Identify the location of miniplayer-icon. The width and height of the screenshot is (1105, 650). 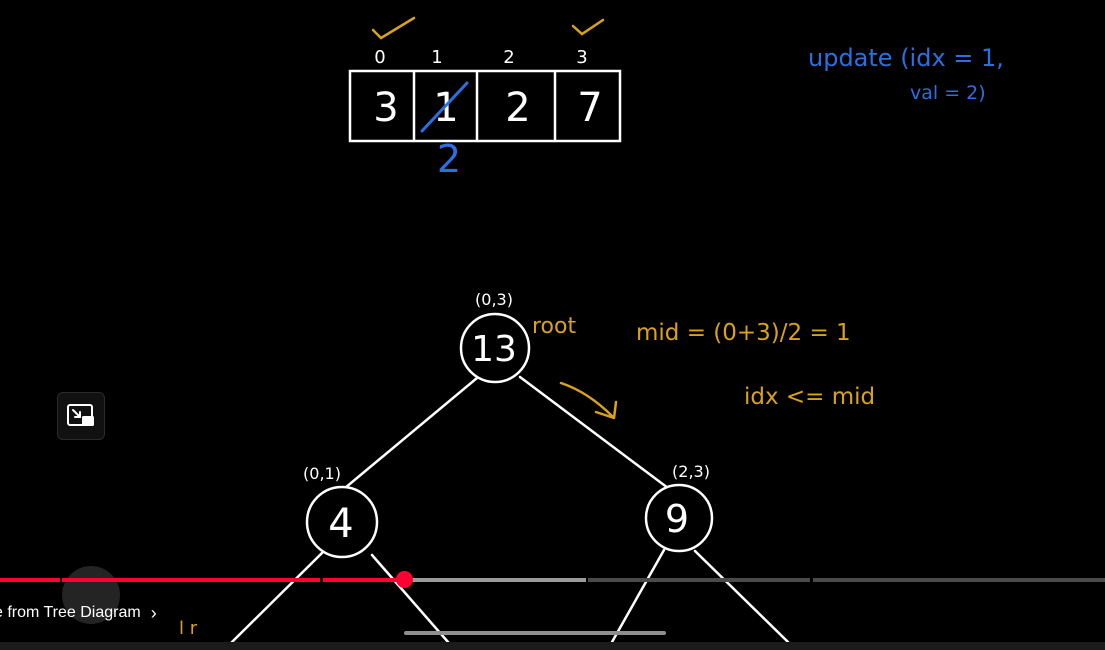
(80, 415).